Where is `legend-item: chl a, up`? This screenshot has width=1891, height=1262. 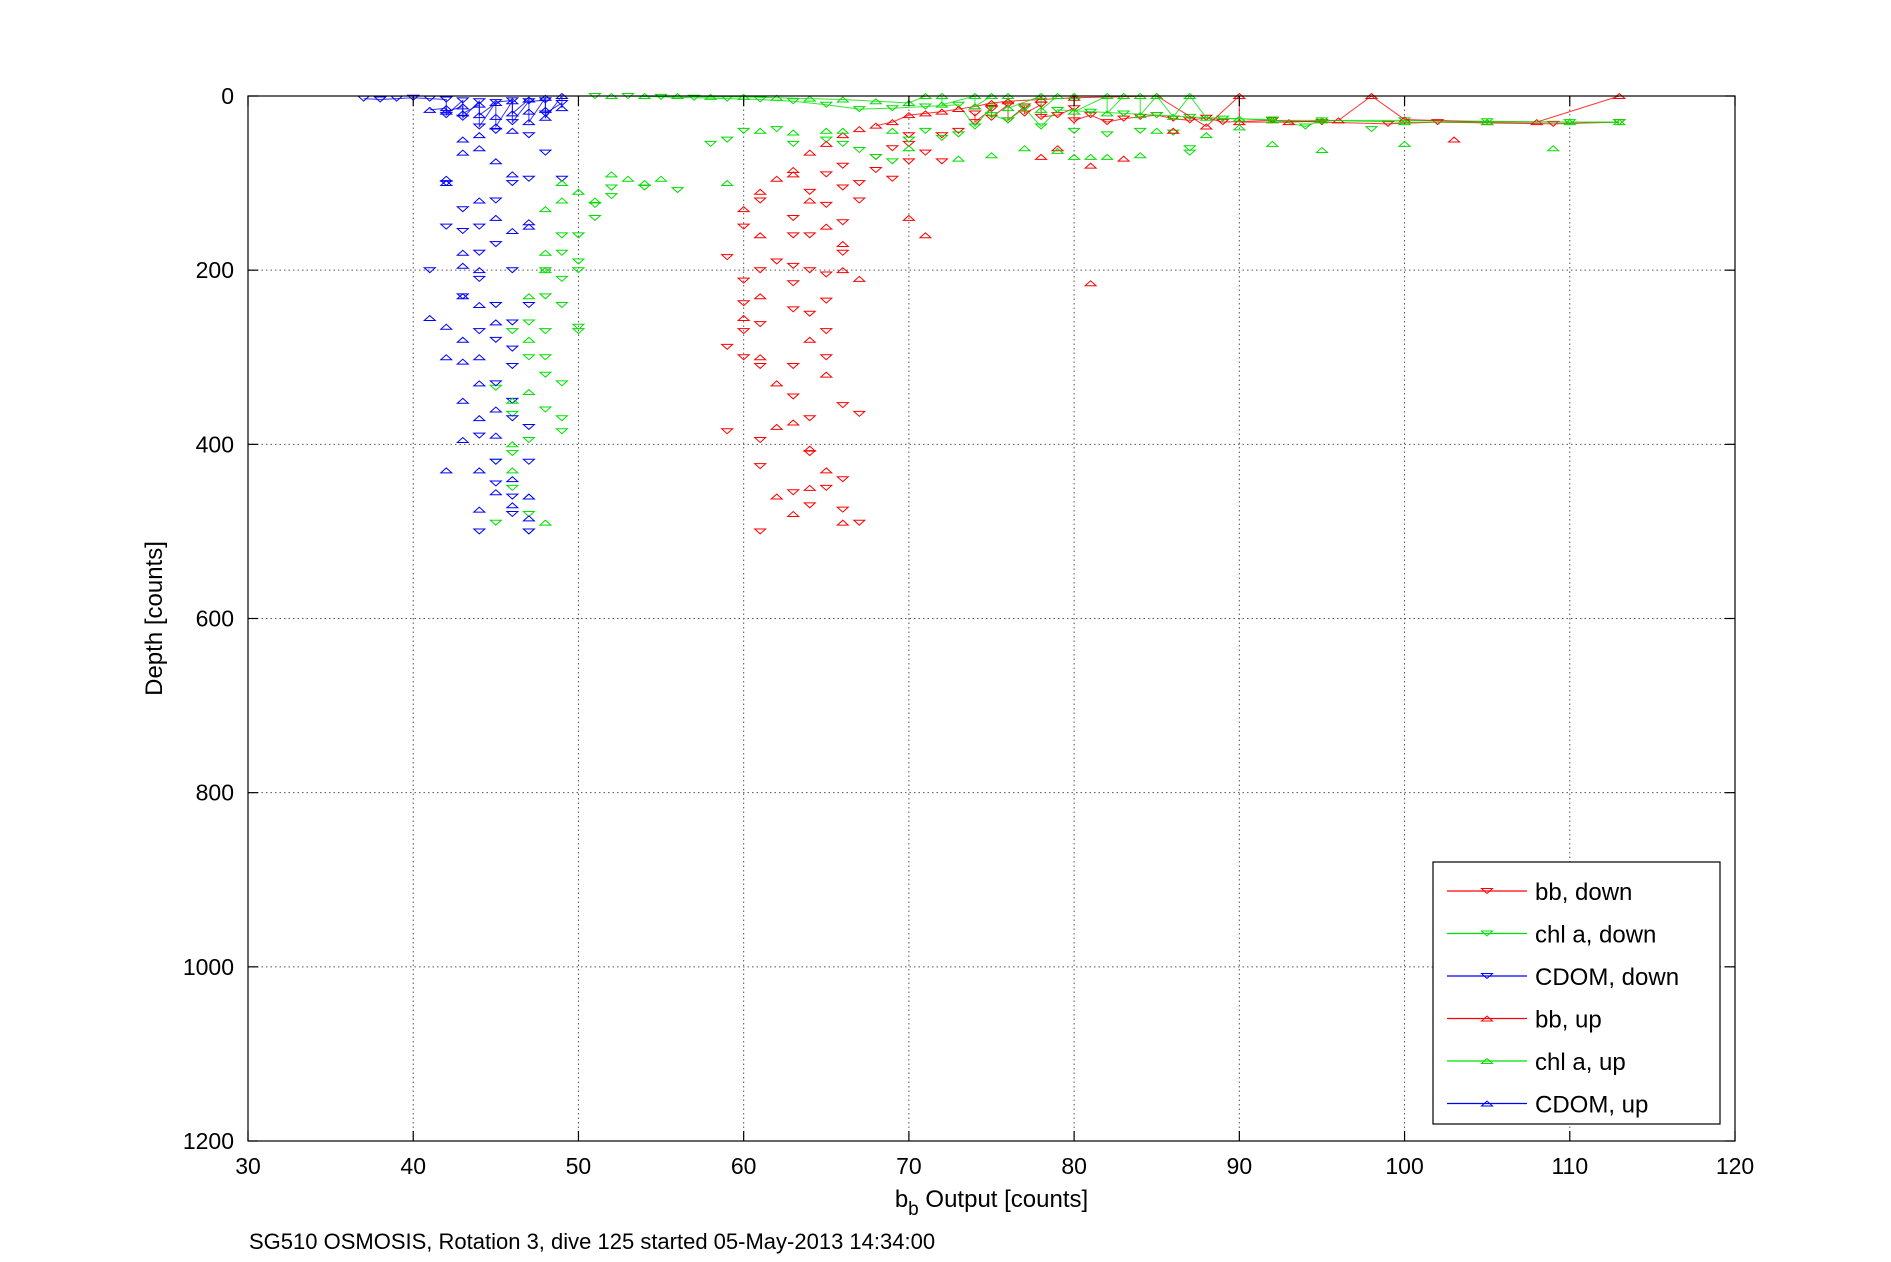
legend-item: chl a, up is located at coordinates (1536, 1062).